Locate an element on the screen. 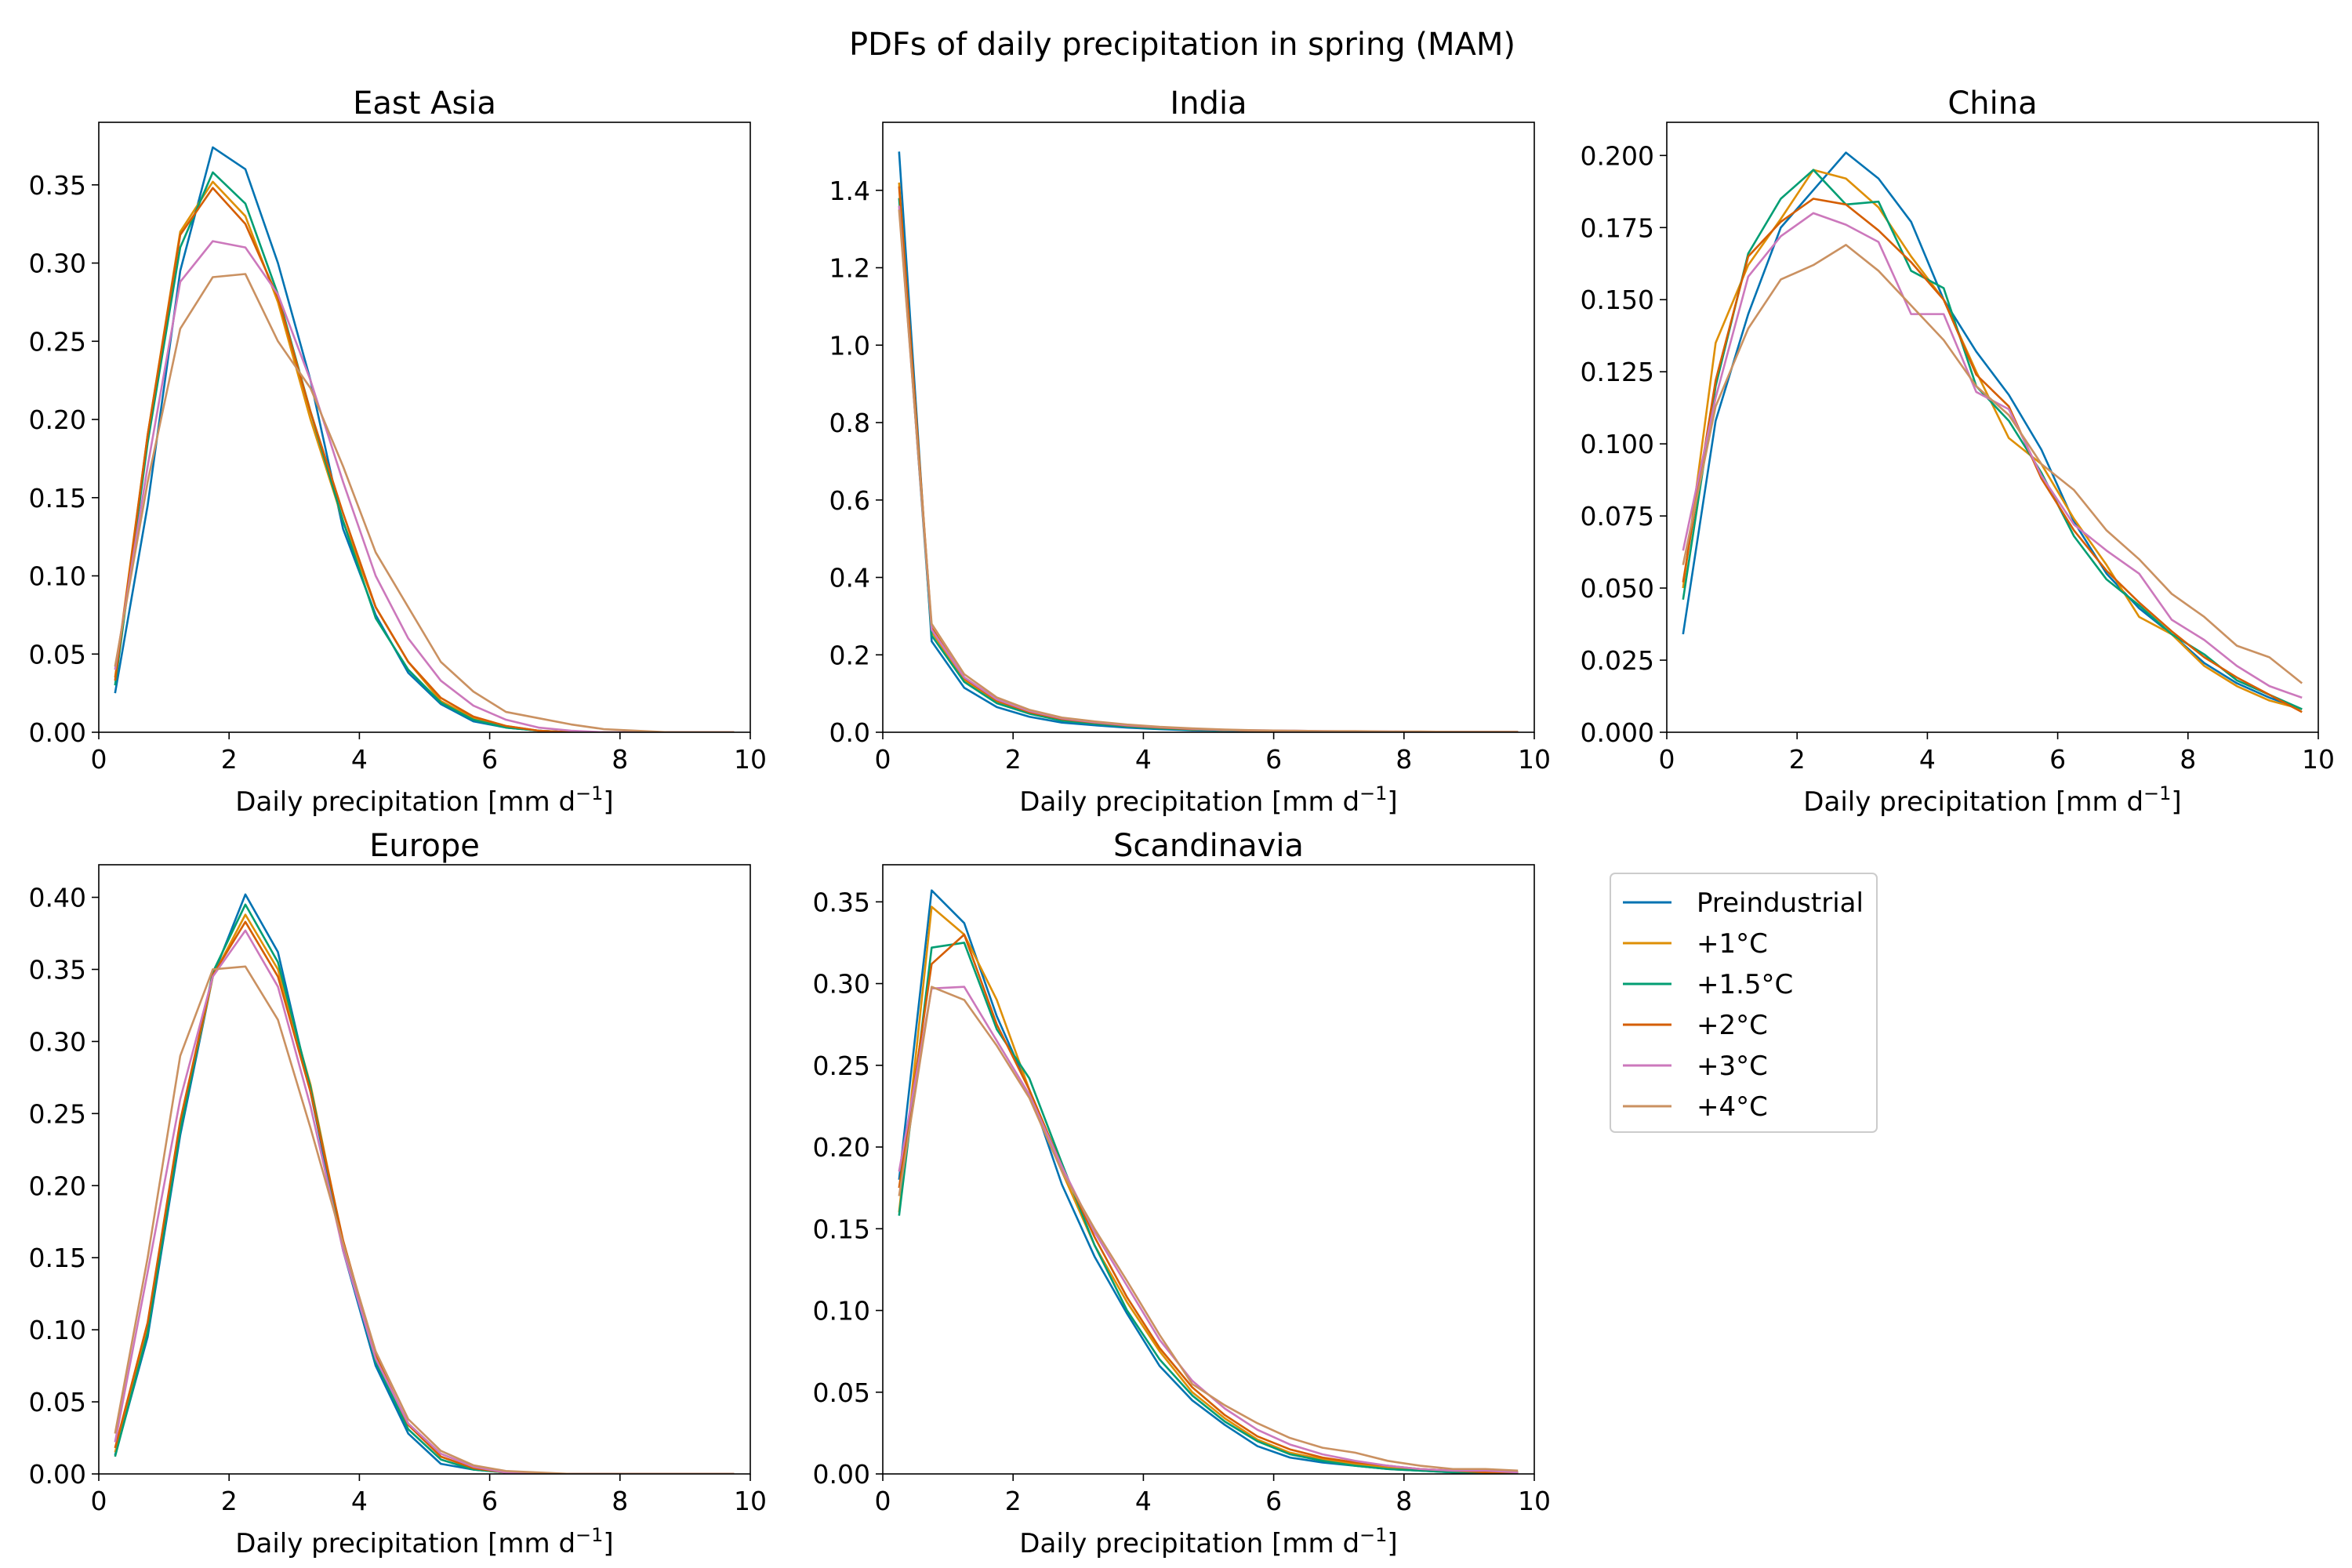 The width and height of the screenshot is (2352, 1568). panel-title: Europe is located at coordinates (424, 846).